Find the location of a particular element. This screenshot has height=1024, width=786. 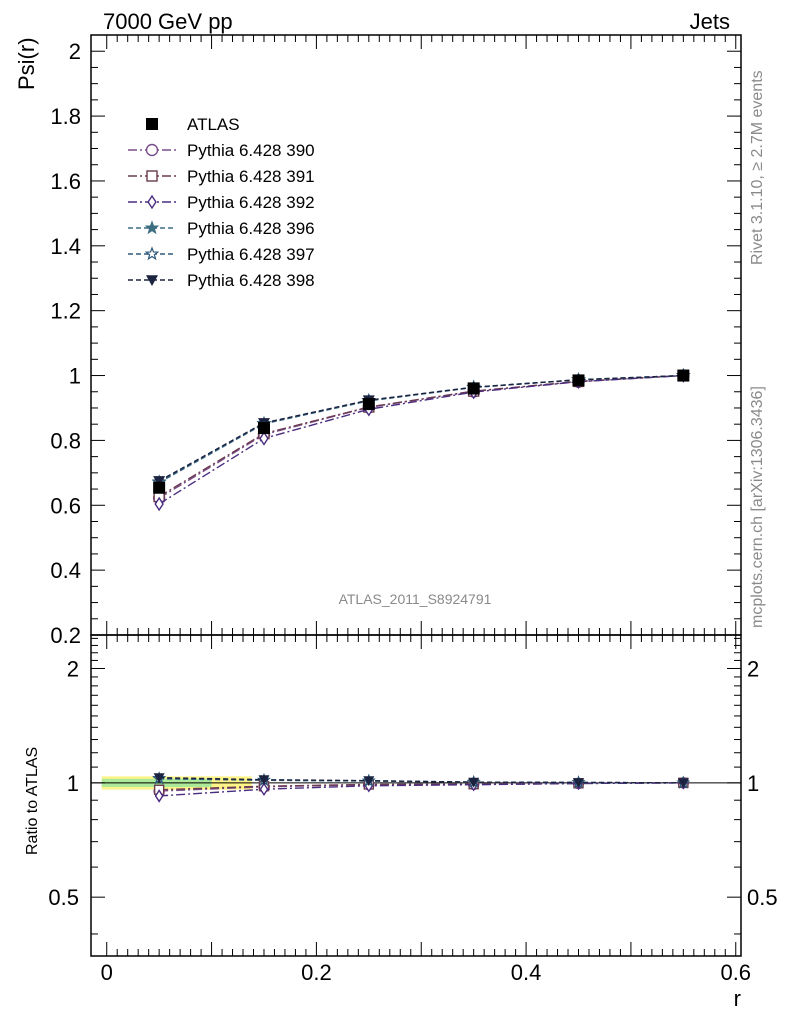

x-tick-label: 0 is located at coordinates (107, 972).